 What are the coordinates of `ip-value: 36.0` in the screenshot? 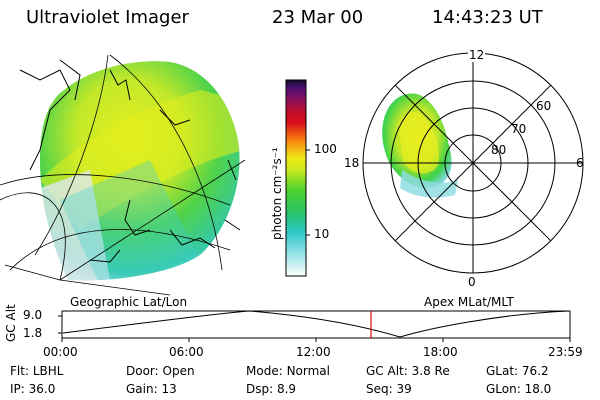 It's located at (42, 389).